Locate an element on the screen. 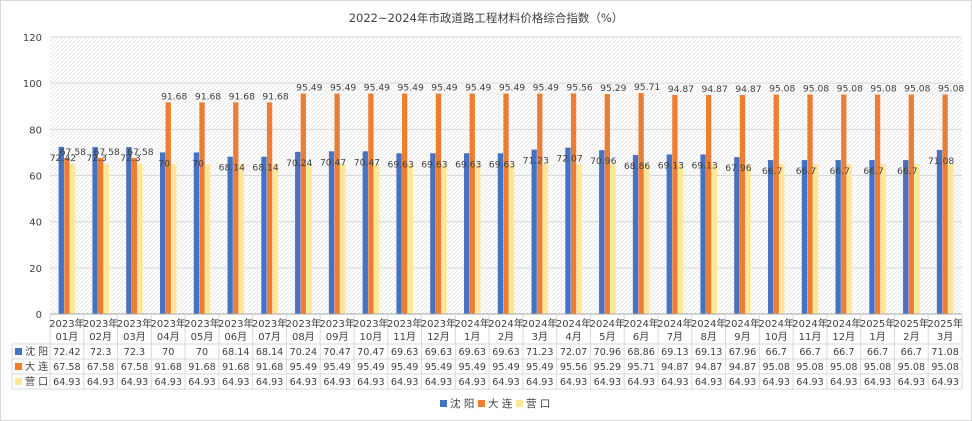 The image size is (972, 421). data-label-沈阳: 70.47 is located at coordinates (333, 162).